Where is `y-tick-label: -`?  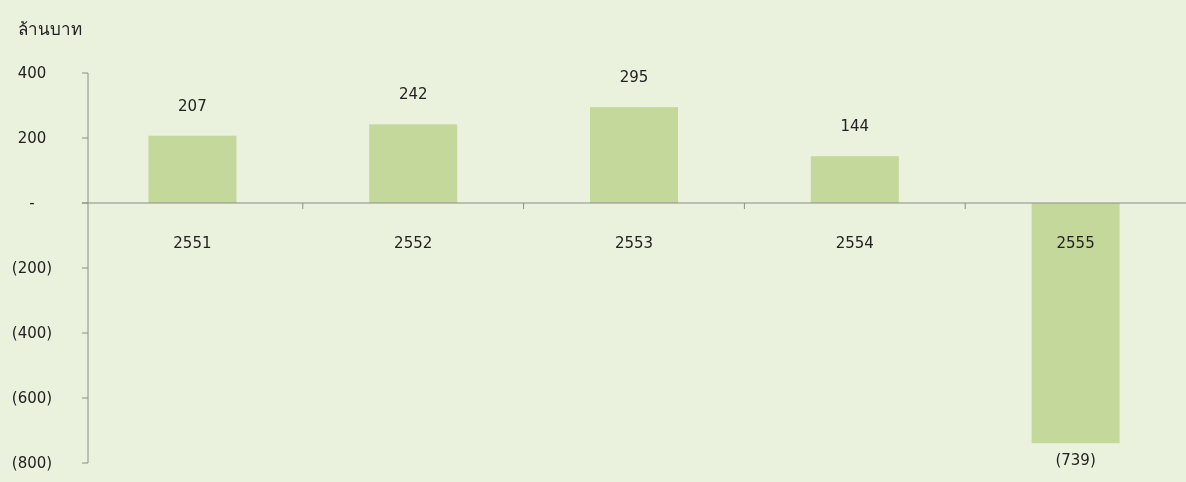
y-tick-label: - is located at coordinates (32, 203).